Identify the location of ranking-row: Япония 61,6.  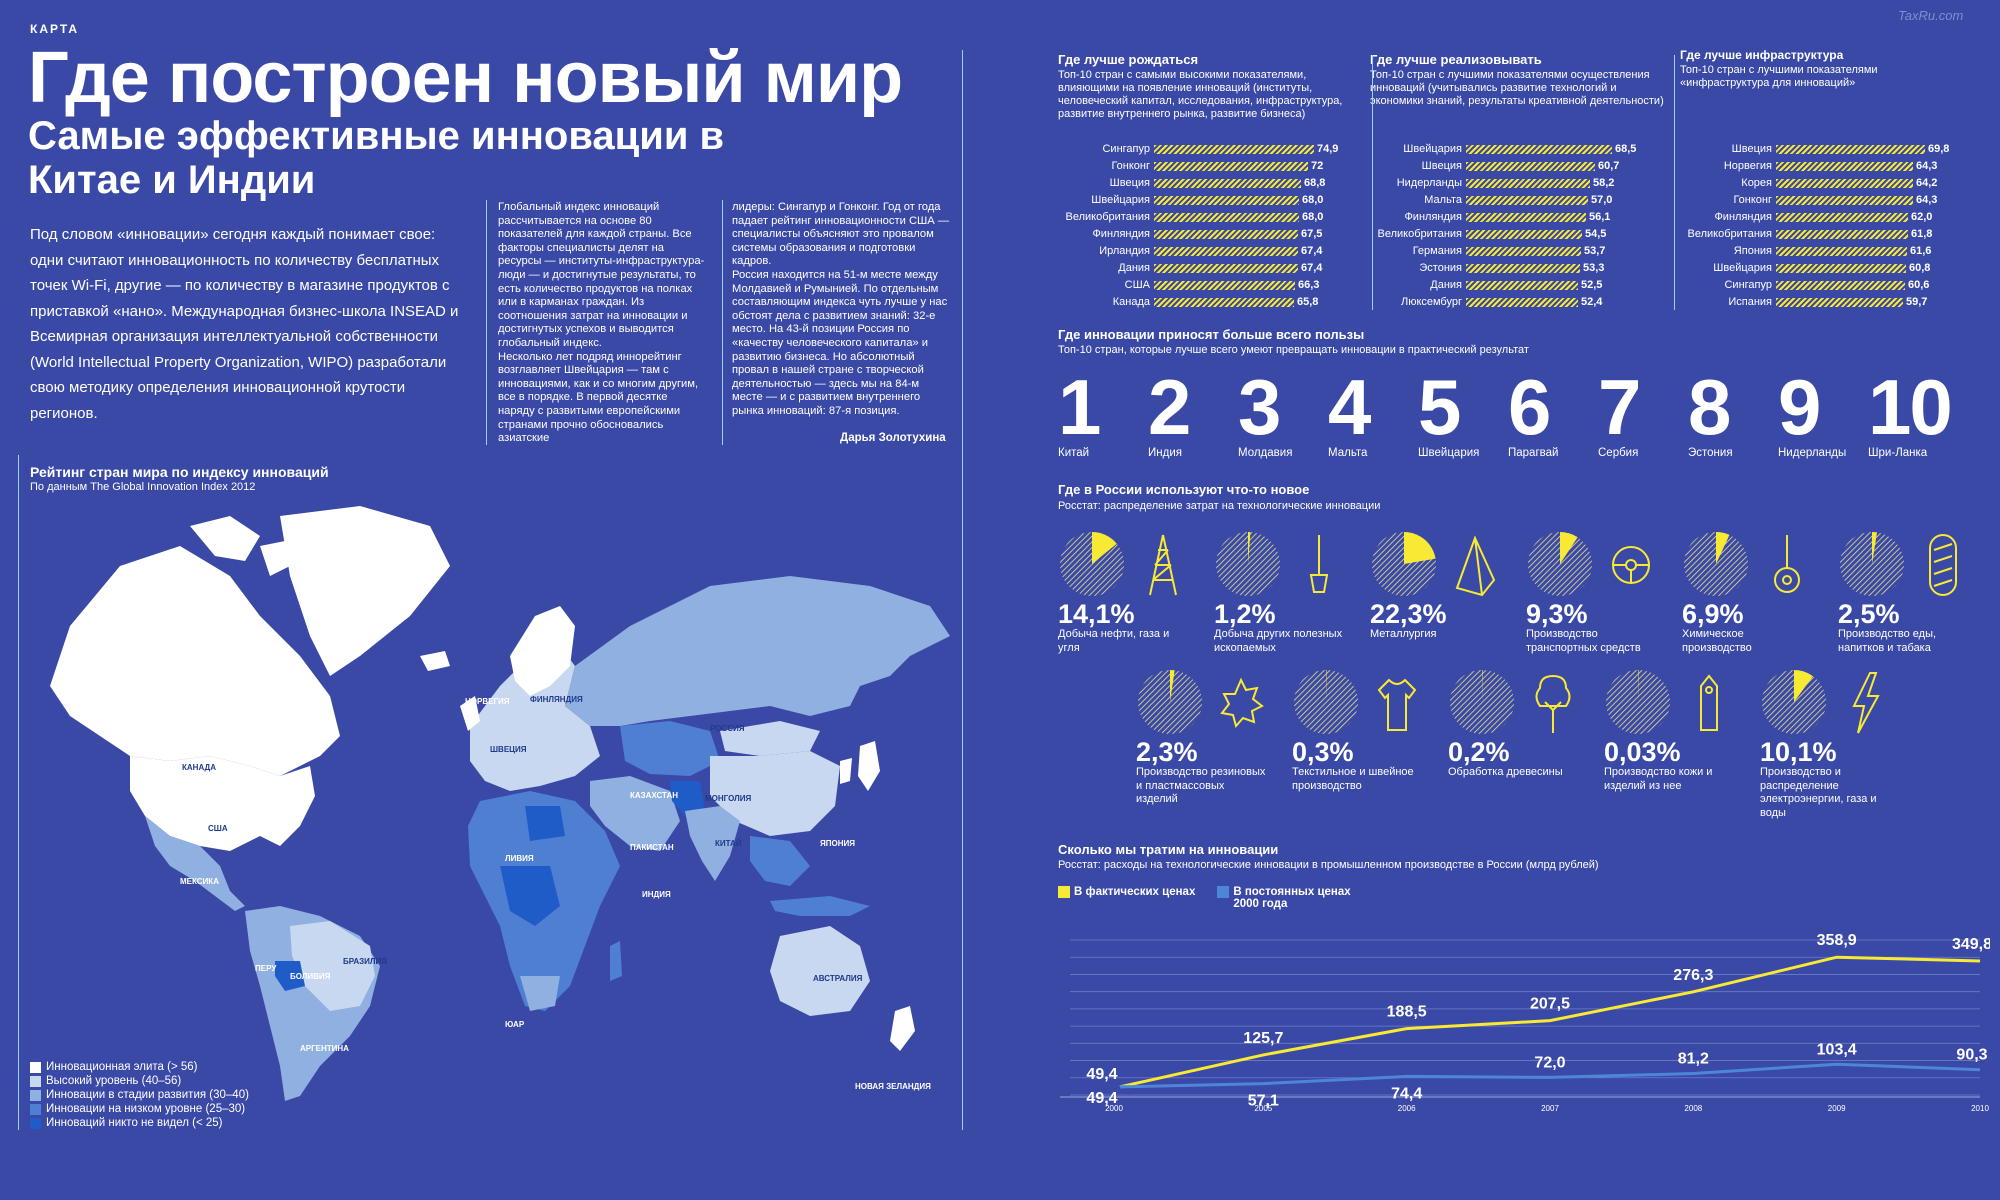
(1802, 251).